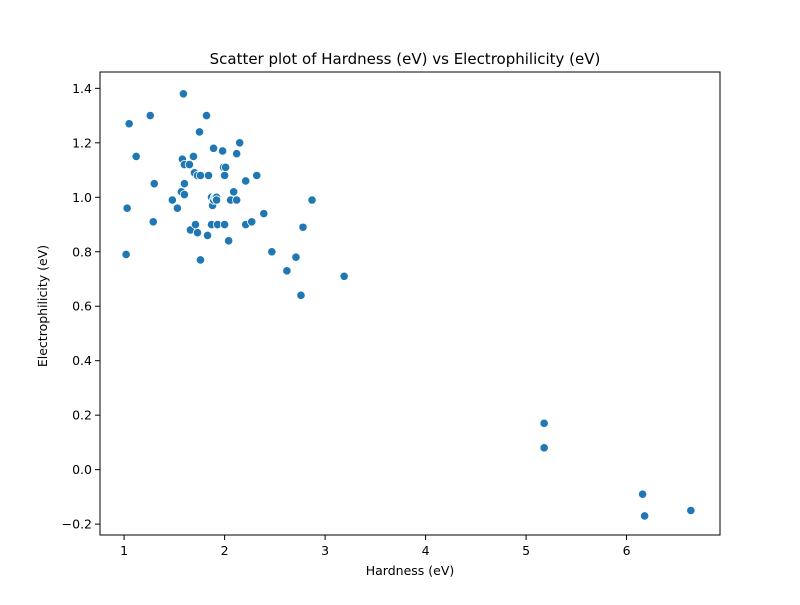 This screenshot has width=800, height=605. What do you see at coordinates (325, 550) in the screenshot?
I see `x-tick-label: 3` at bounding box center [325, 550].